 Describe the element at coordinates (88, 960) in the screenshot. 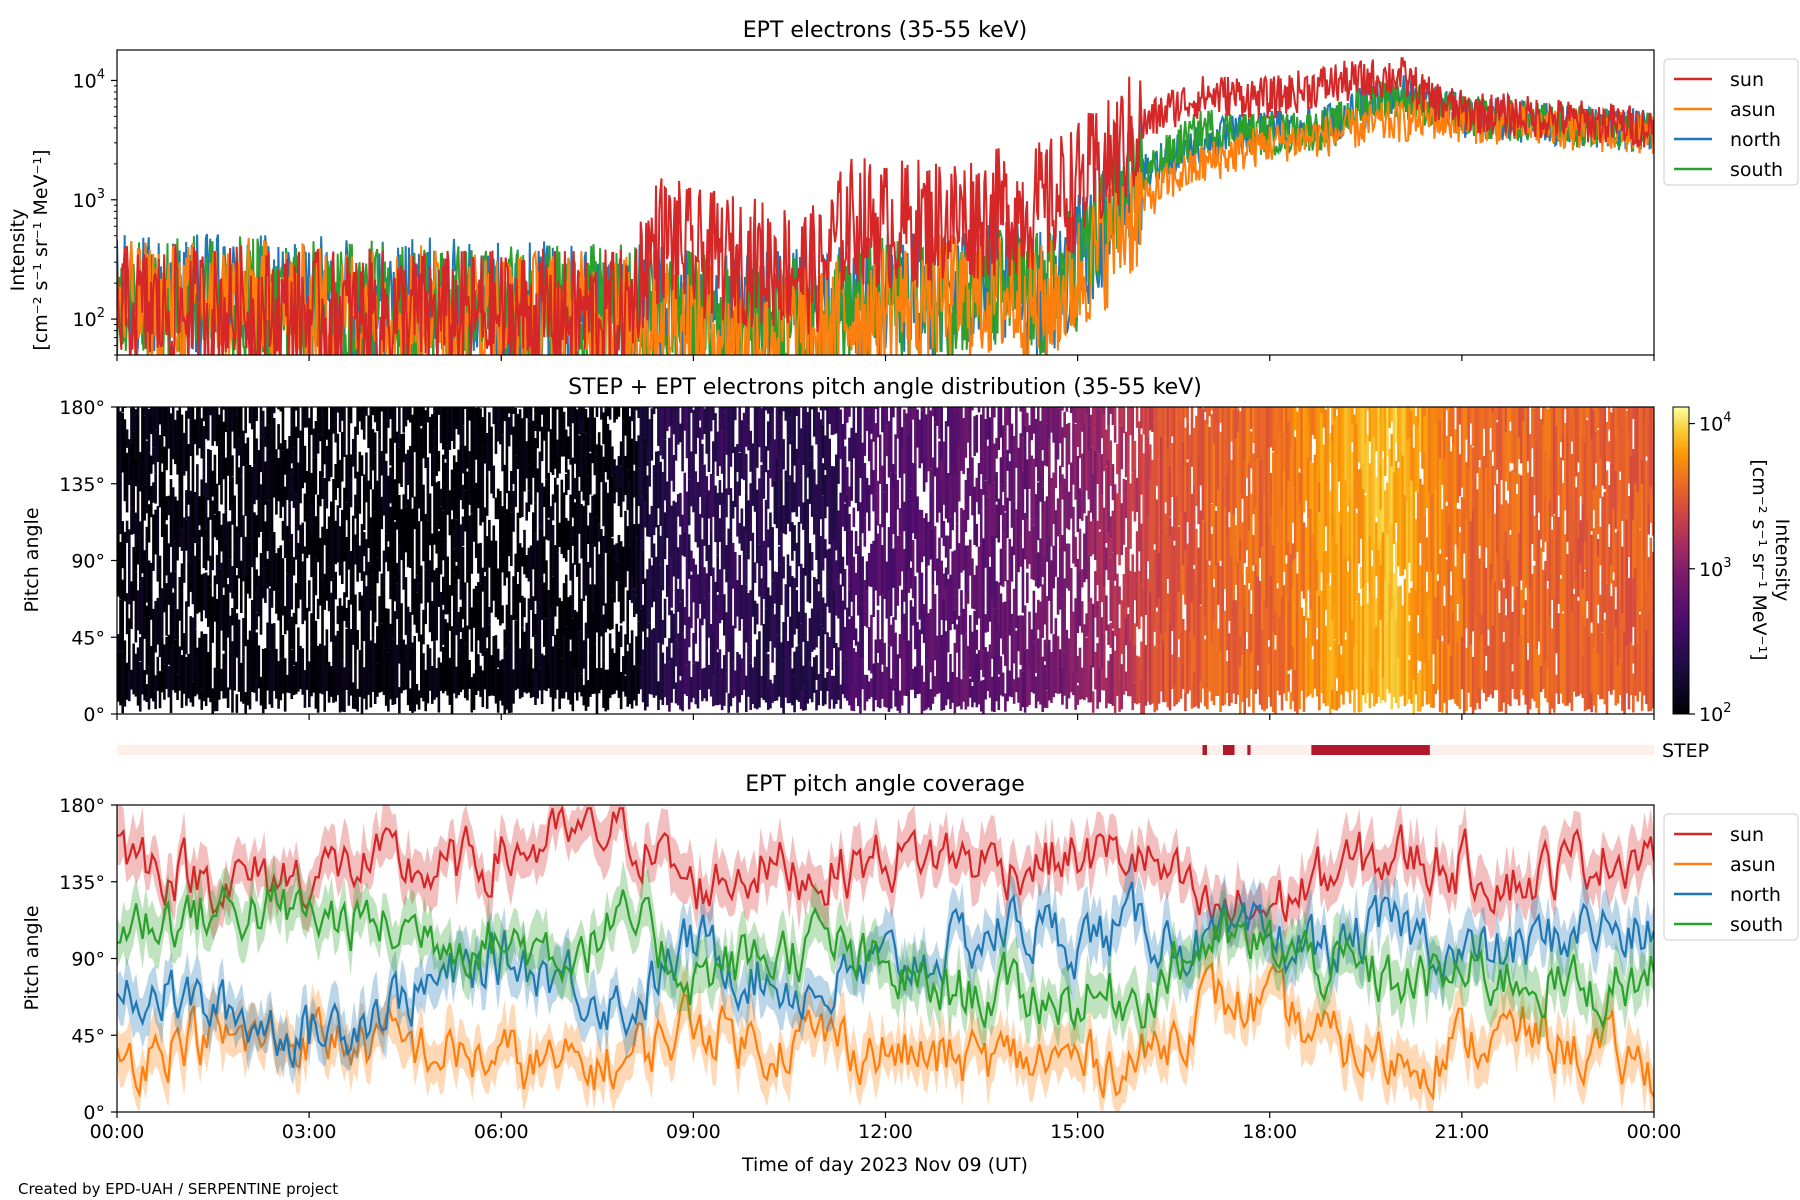

I see `y-tick-label: 90°` at that location.